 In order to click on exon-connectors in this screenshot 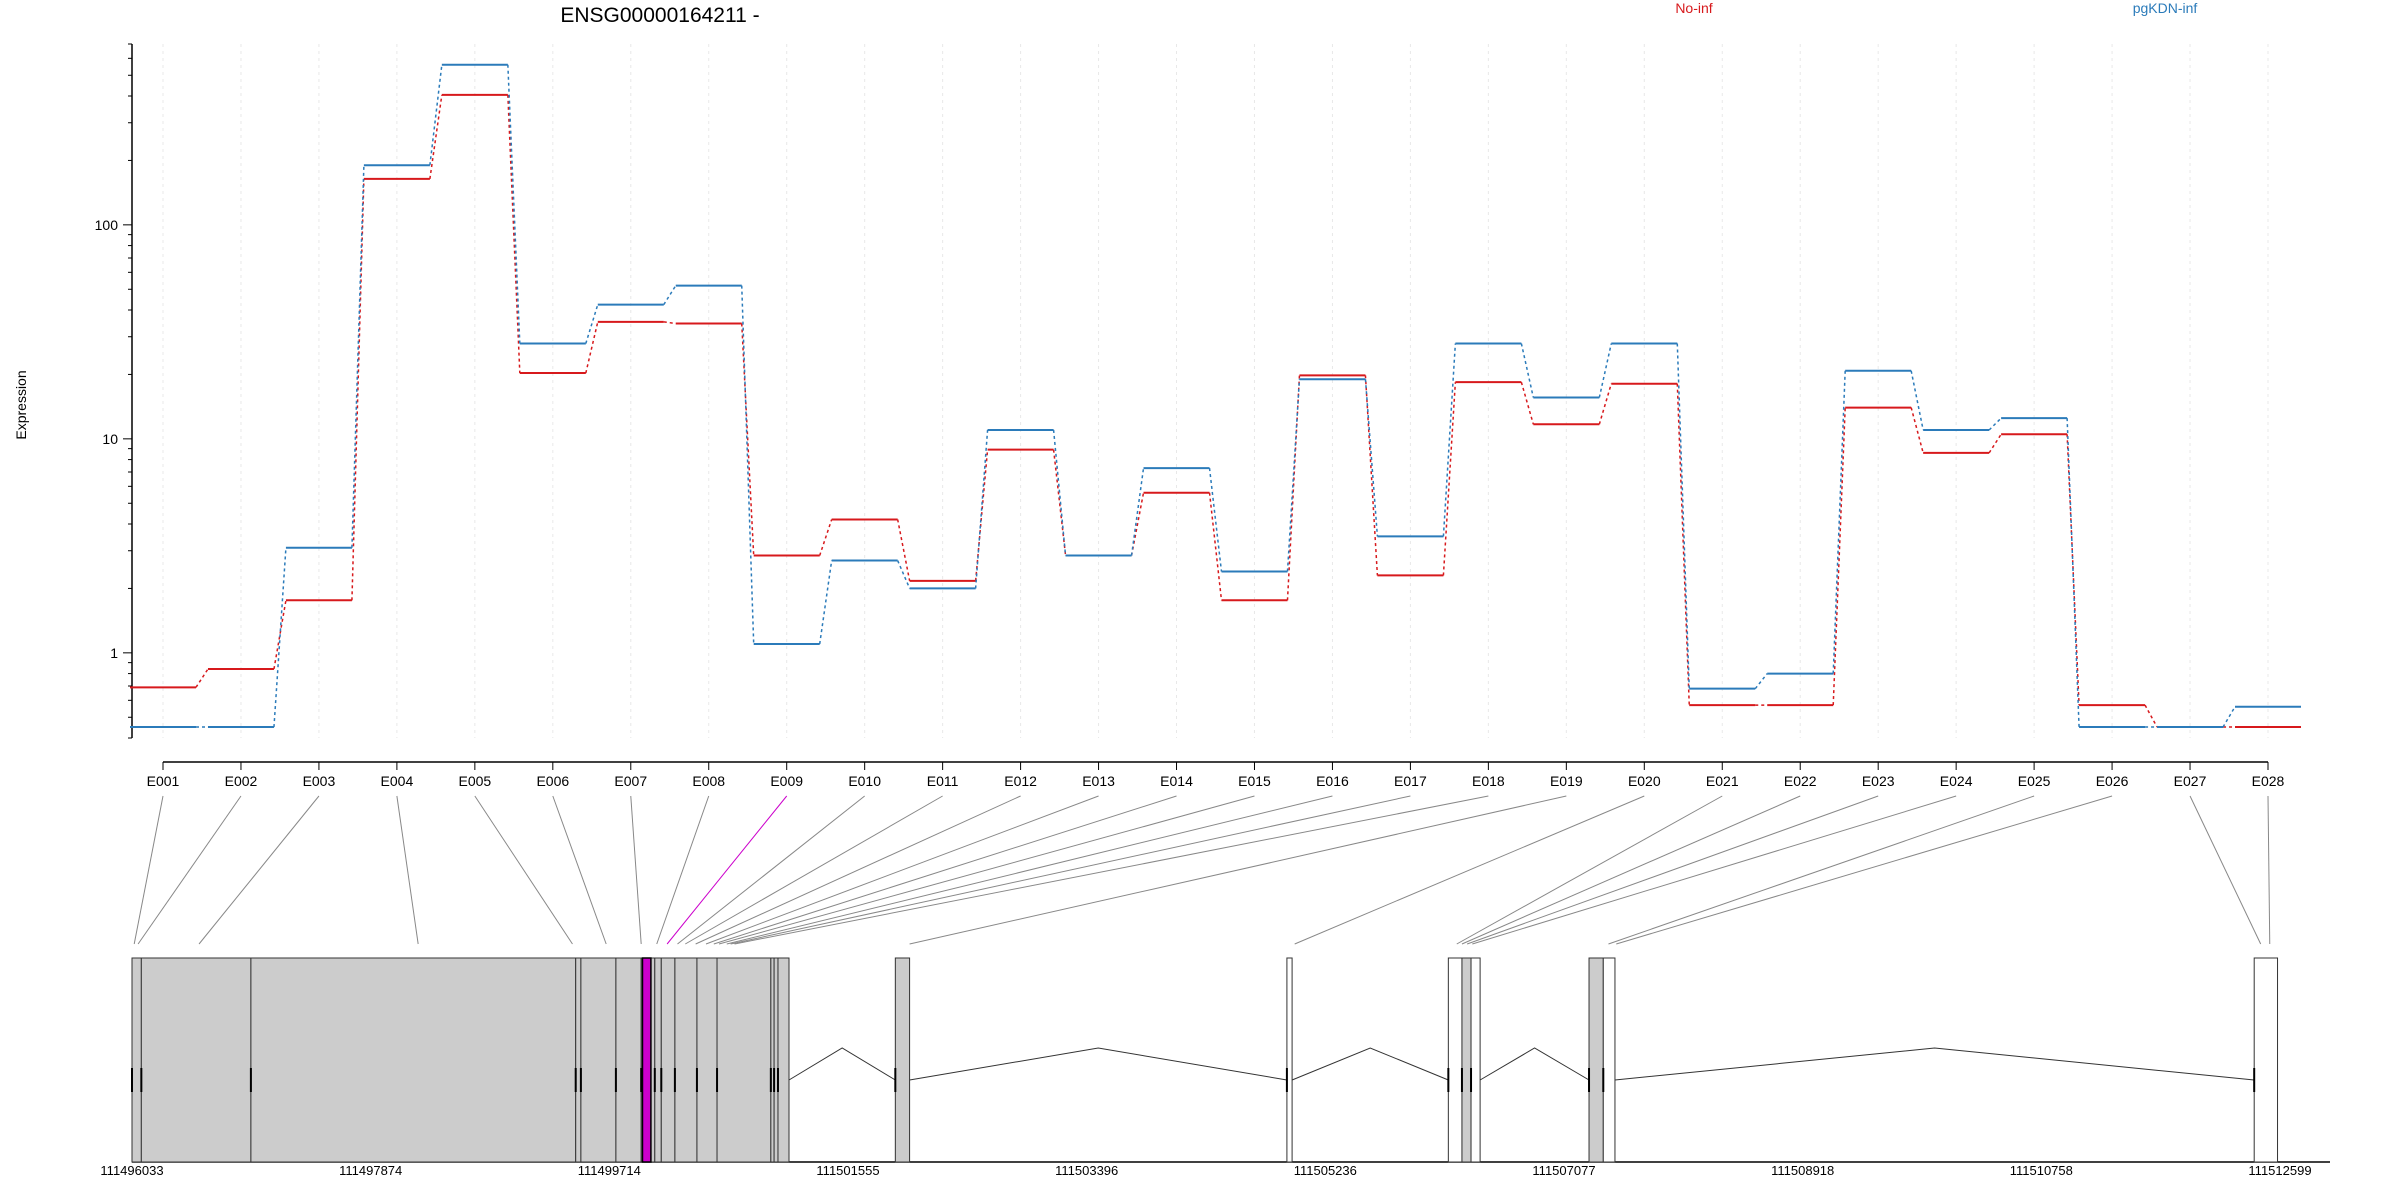, I will do `click(1202, 870)`.